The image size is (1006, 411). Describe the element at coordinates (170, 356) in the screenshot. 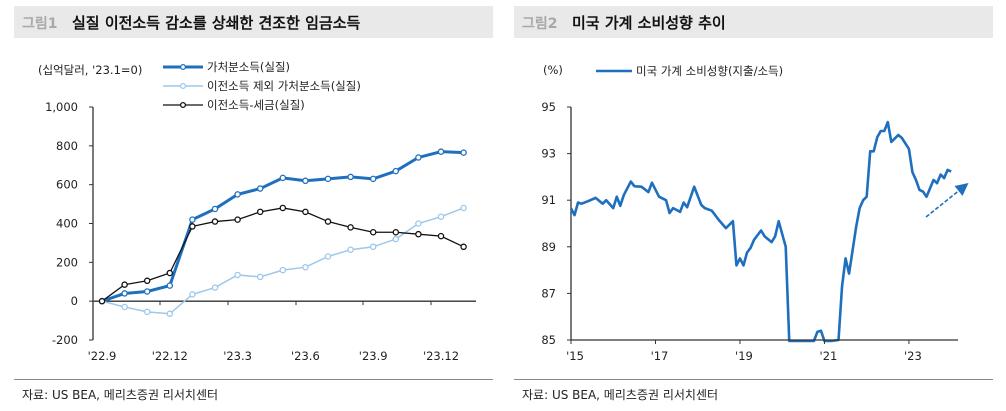

I see `left-x-tick-label: '22.12` at that location.